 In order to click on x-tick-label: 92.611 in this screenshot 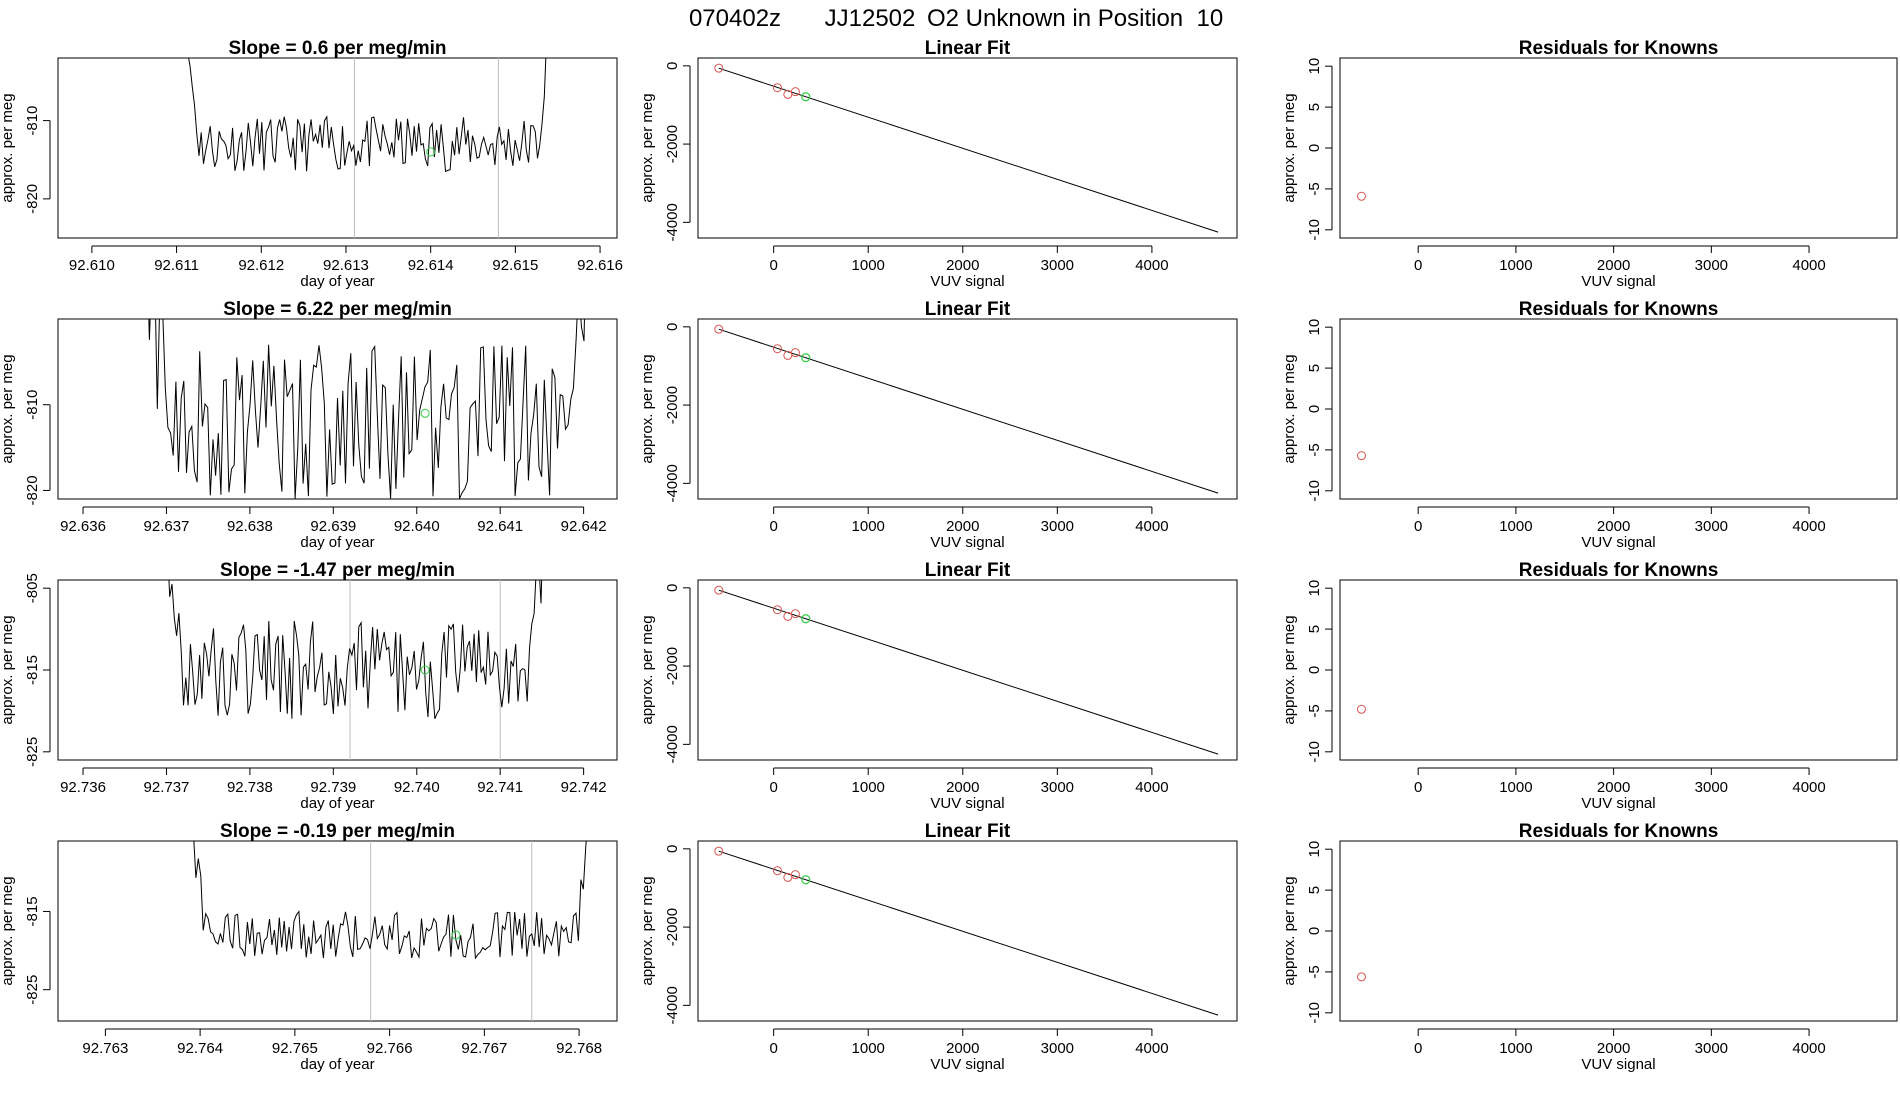, I will do `click(176, 265)`.